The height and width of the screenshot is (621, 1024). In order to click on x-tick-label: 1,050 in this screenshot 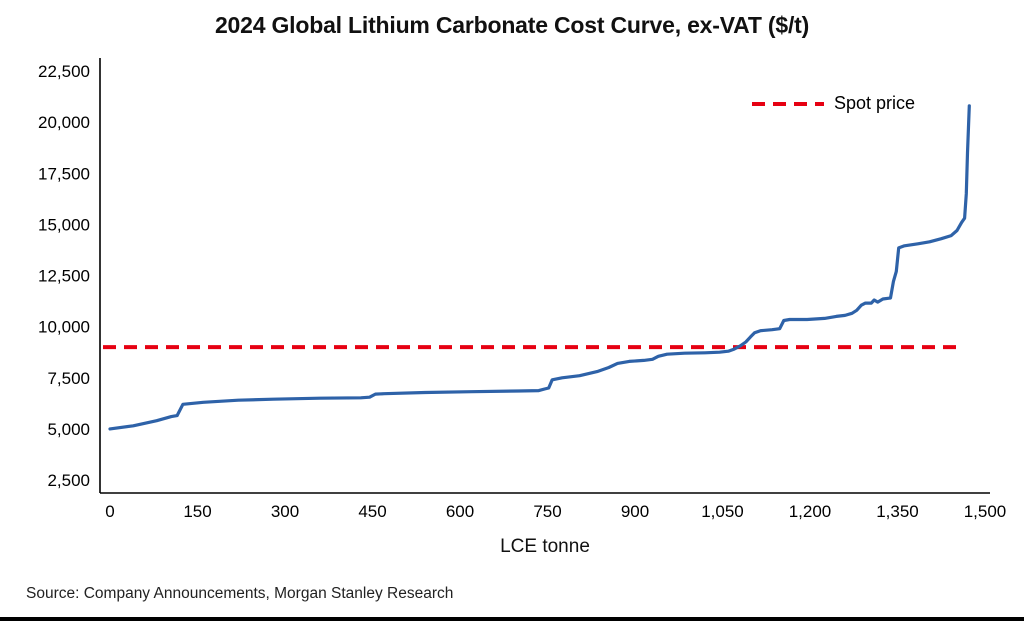, I will do `click(722, 511)`.